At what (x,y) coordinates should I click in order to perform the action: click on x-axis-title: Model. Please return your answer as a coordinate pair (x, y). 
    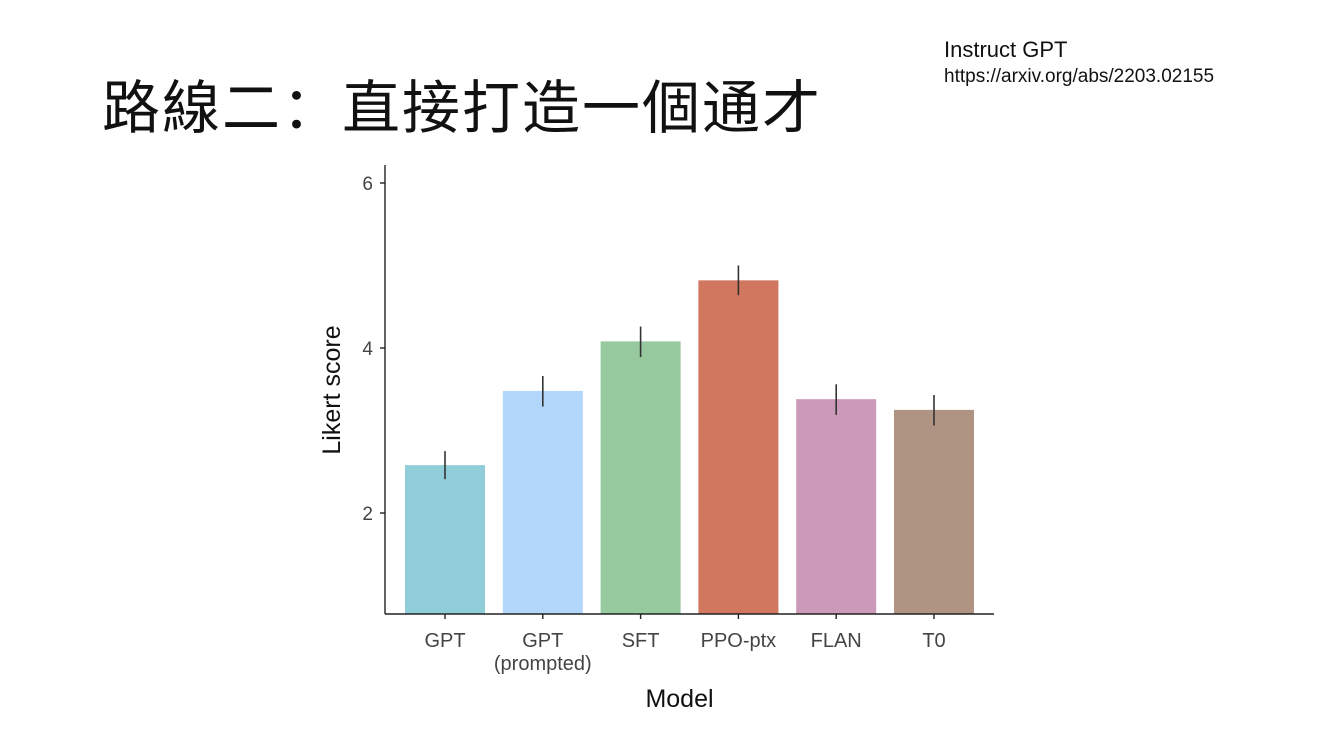
    Looking at the image, I should click on (679, 699).